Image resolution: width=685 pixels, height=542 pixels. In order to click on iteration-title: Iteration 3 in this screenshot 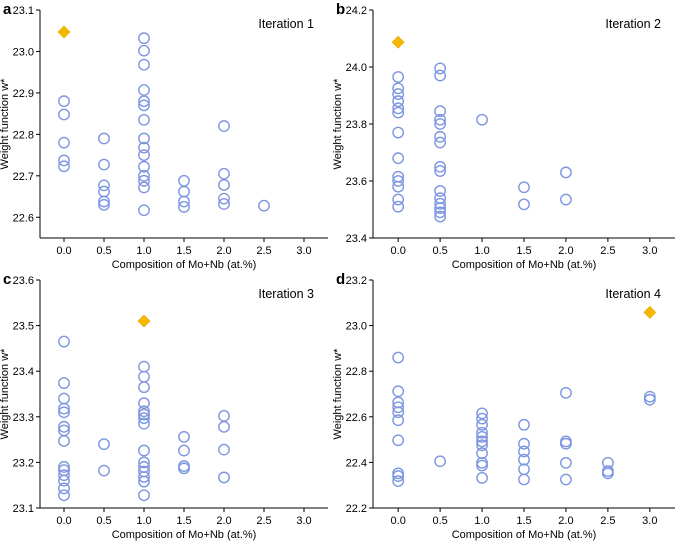, I will do `click(286, 294)`.